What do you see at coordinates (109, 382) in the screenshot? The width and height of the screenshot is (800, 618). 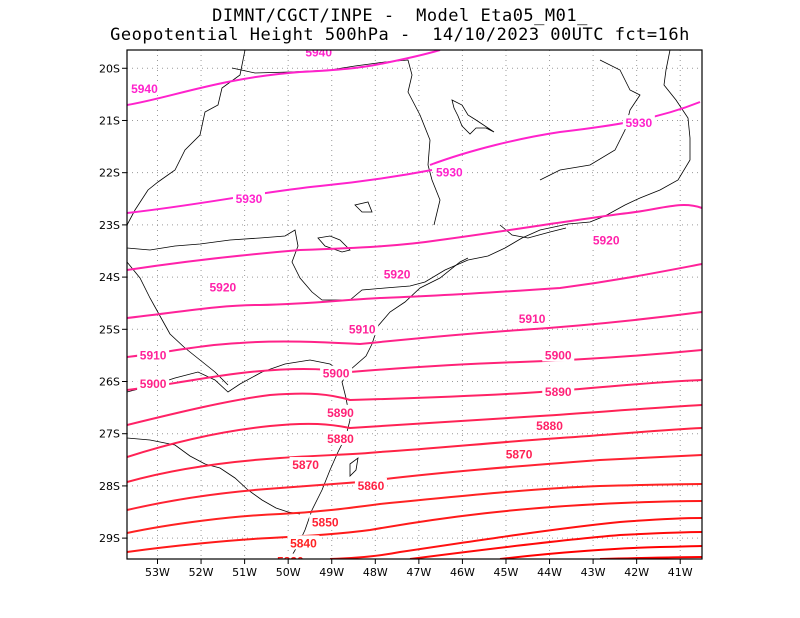 I see `lat-tick-label: 26S` at bounding box center [109, 382].